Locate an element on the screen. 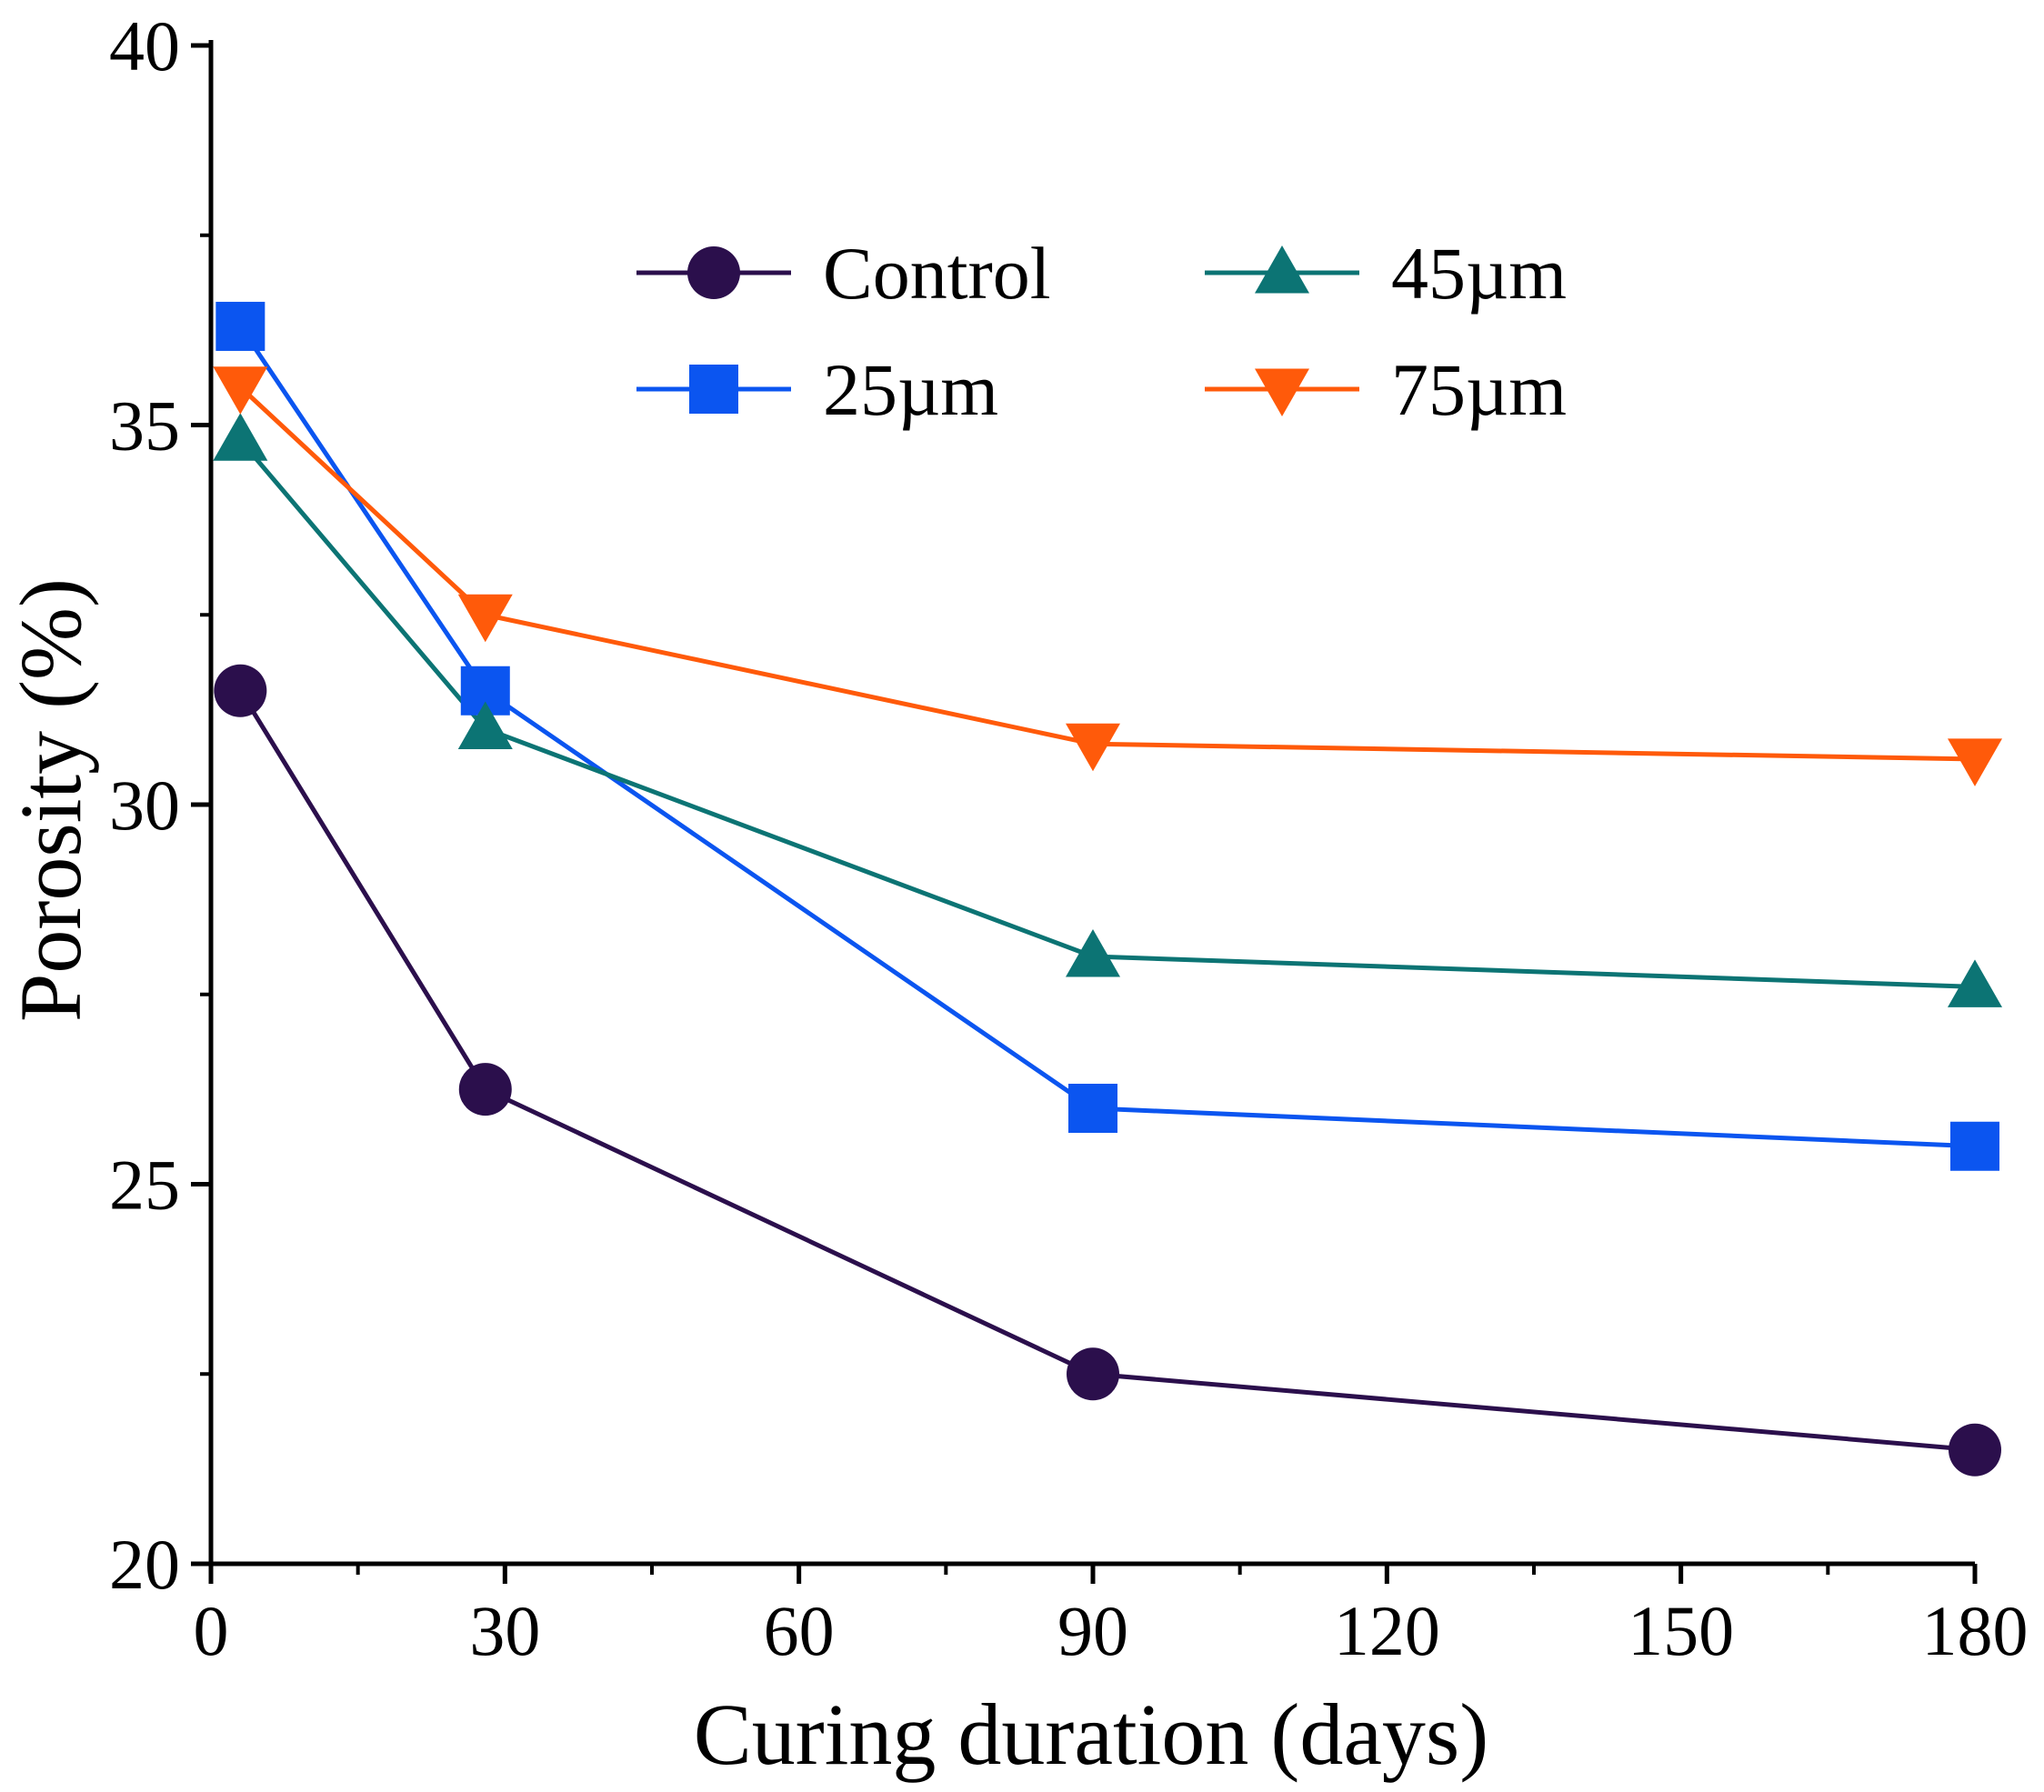 This screenshot has width=2044, height=1792. legend-symbol-45um is located at coordinates (1282, 269).